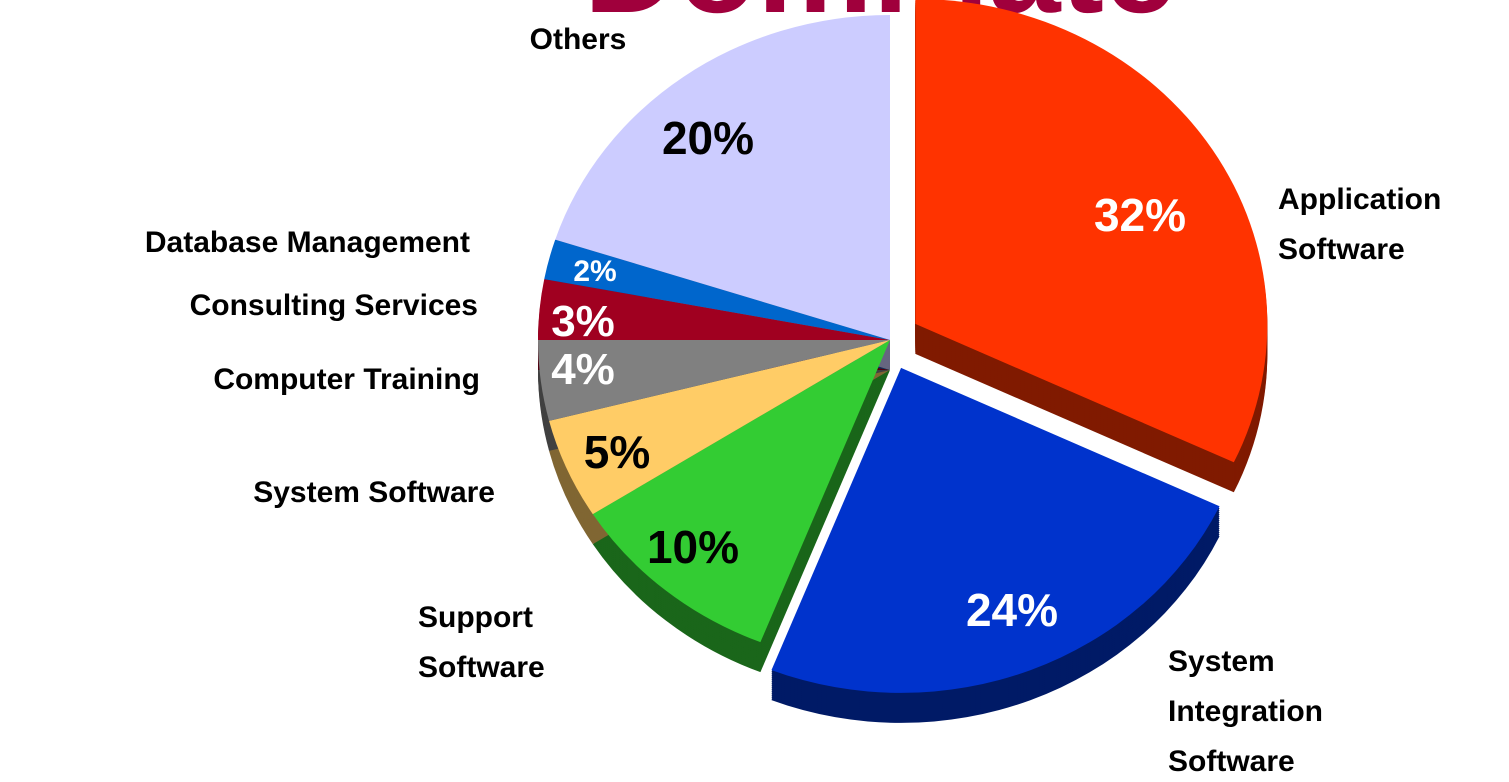 The width and height of the screenshot is (1509, 782). Describe the element at coordinates (374, 492) in the screenshot. I see `category-label: System Software` at that location.